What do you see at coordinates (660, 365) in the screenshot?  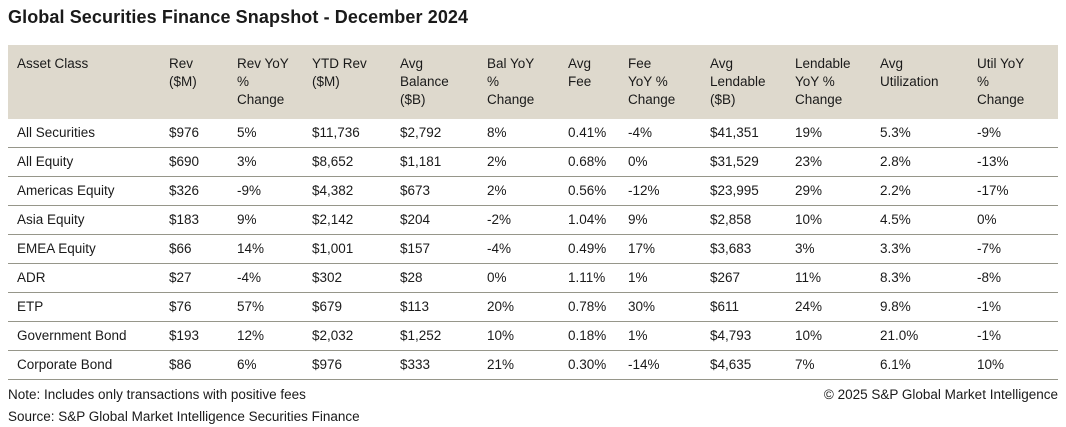 I see `value-cell: -14%` at bounding box center [660, 365].